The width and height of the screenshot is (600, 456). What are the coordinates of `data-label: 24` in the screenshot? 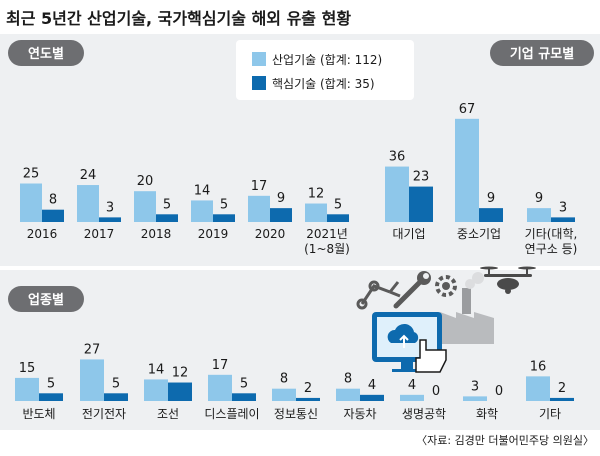 It's located at (88, 175).